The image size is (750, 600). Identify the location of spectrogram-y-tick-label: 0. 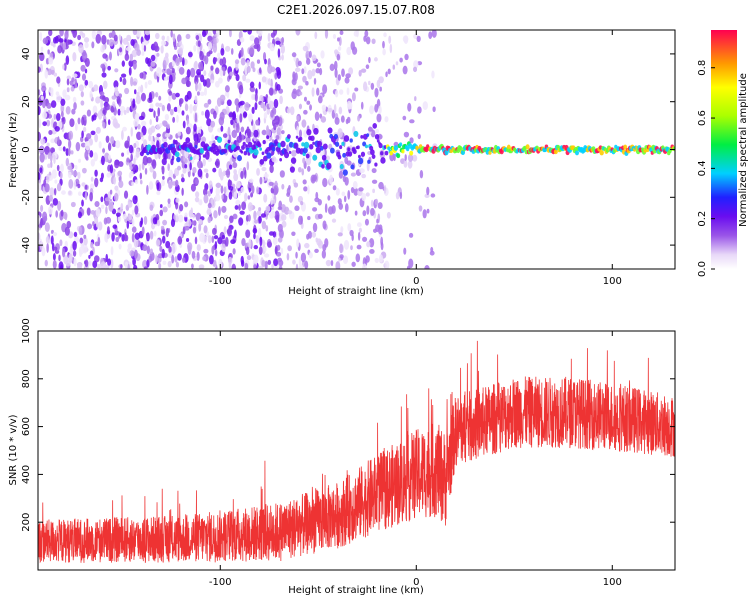
(26, 149).